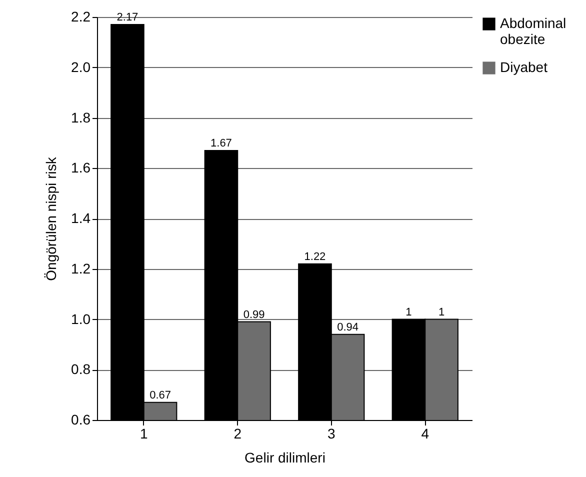 The image size is (586, 477). I want to click on x-tick-label: 3, so click(331, 434).